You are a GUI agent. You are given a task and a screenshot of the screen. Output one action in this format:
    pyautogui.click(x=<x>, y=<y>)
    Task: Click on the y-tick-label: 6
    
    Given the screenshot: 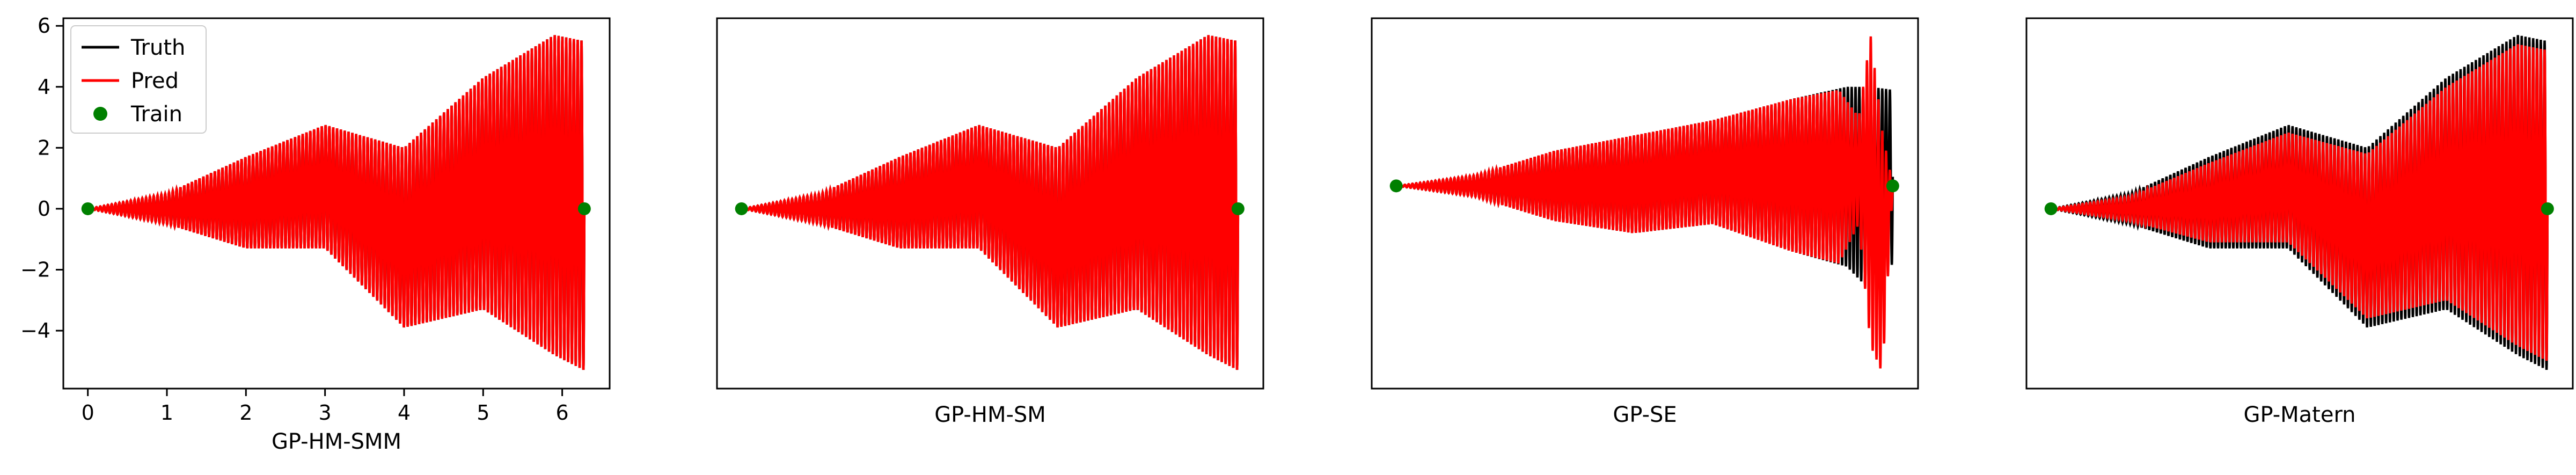 What is the action you would take?
    pyautogui.click(x=44, y=26)
    